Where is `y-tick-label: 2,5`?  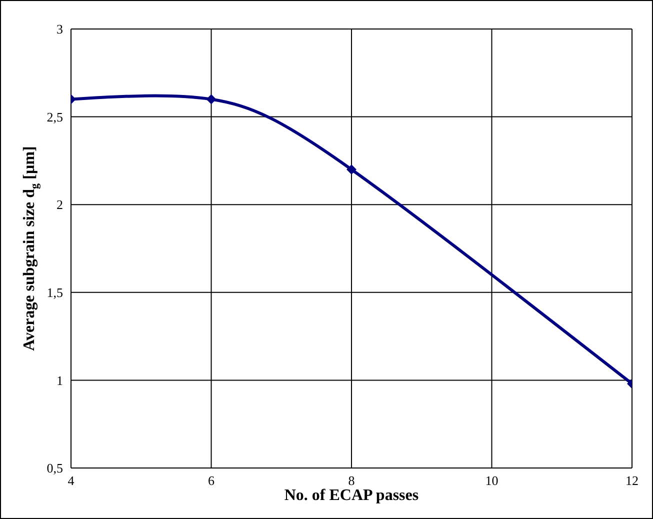
y-tick-label: 2,5 is located at coordinates (54, 116).